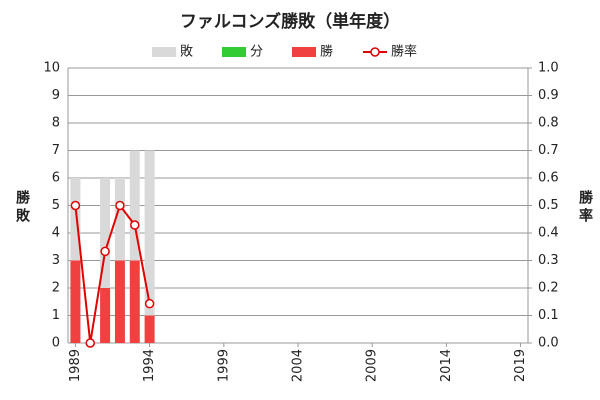  I want to click on x-tick-label: 1999, so click(223, 365).